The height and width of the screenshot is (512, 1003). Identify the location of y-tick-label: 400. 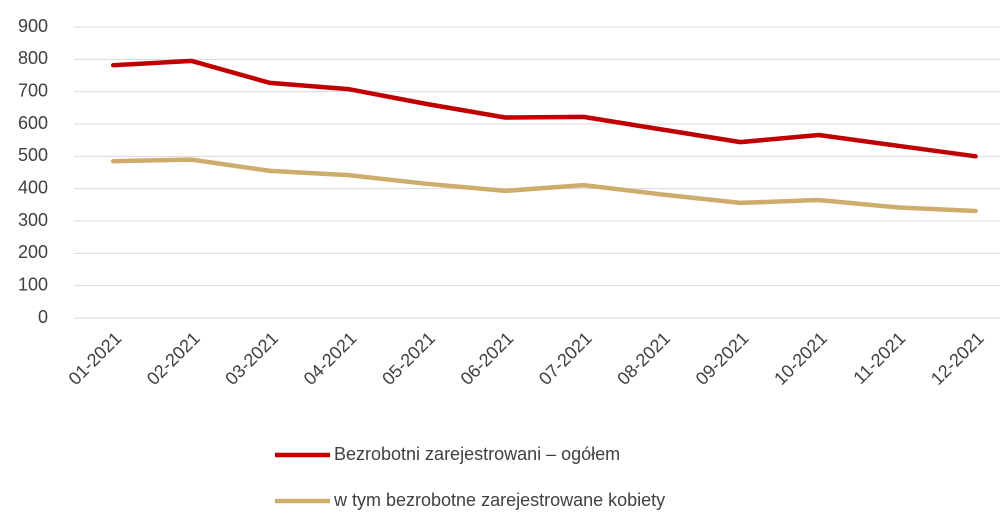
(33, 187).